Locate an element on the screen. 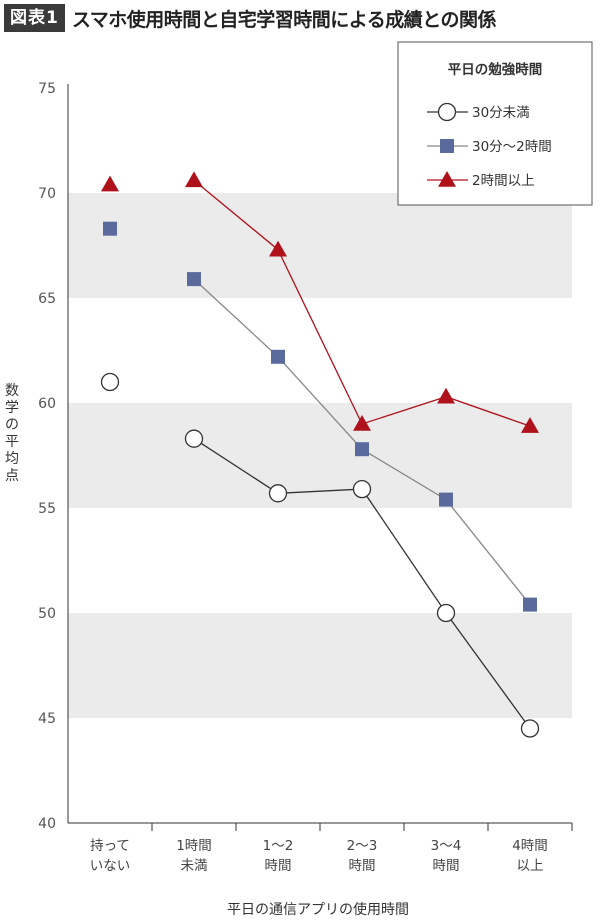 The height and width of the screenshot is (924, 600). y-tick-label: 40 is located at coordinates (47, 824).